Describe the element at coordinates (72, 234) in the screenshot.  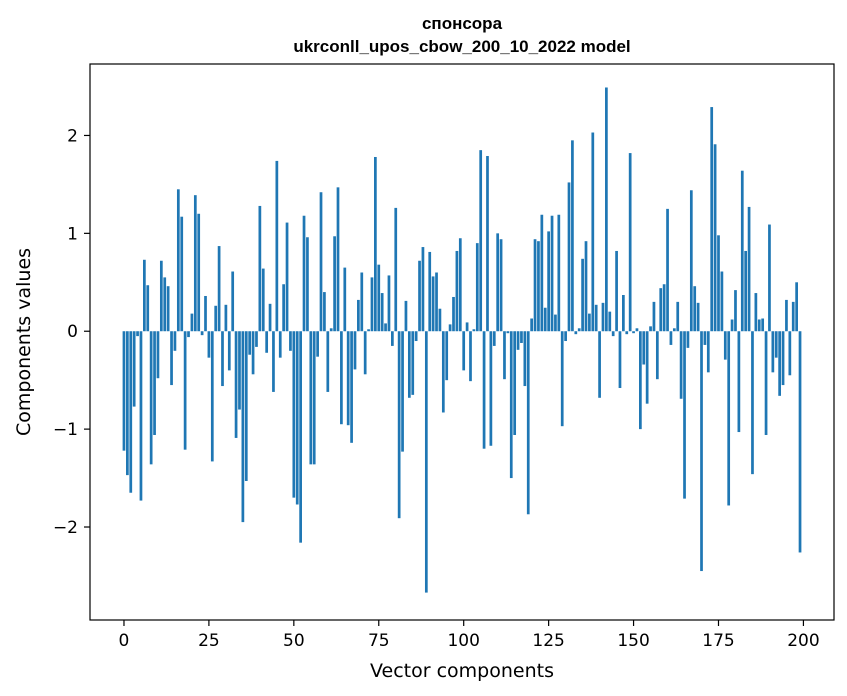
I see `y-tick-label: 1` at that location.